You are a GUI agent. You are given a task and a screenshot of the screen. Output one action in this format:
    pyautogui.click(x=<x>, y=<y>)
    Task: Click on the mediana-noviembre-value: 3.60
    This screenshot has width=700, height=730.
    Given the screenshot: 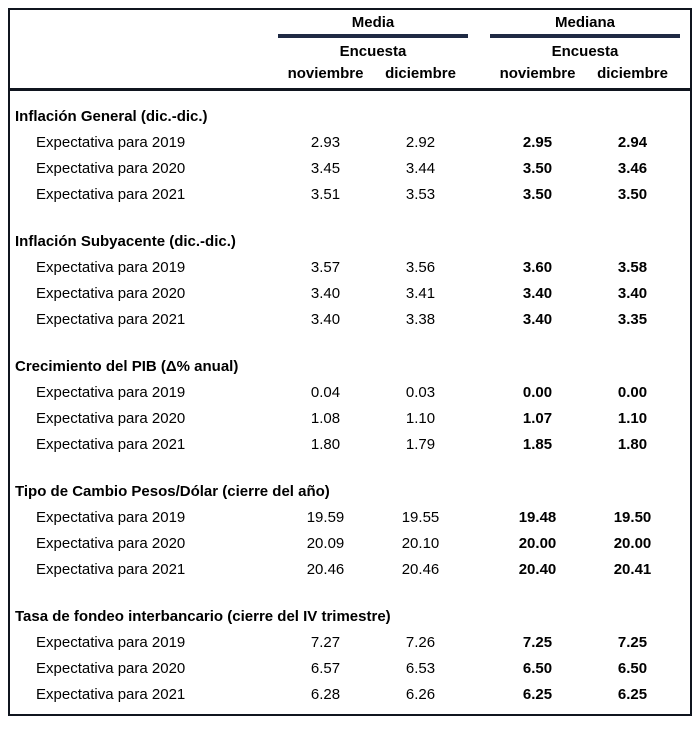 What is the action you would take?
    pyautogui.click(x=537, y=267)
    